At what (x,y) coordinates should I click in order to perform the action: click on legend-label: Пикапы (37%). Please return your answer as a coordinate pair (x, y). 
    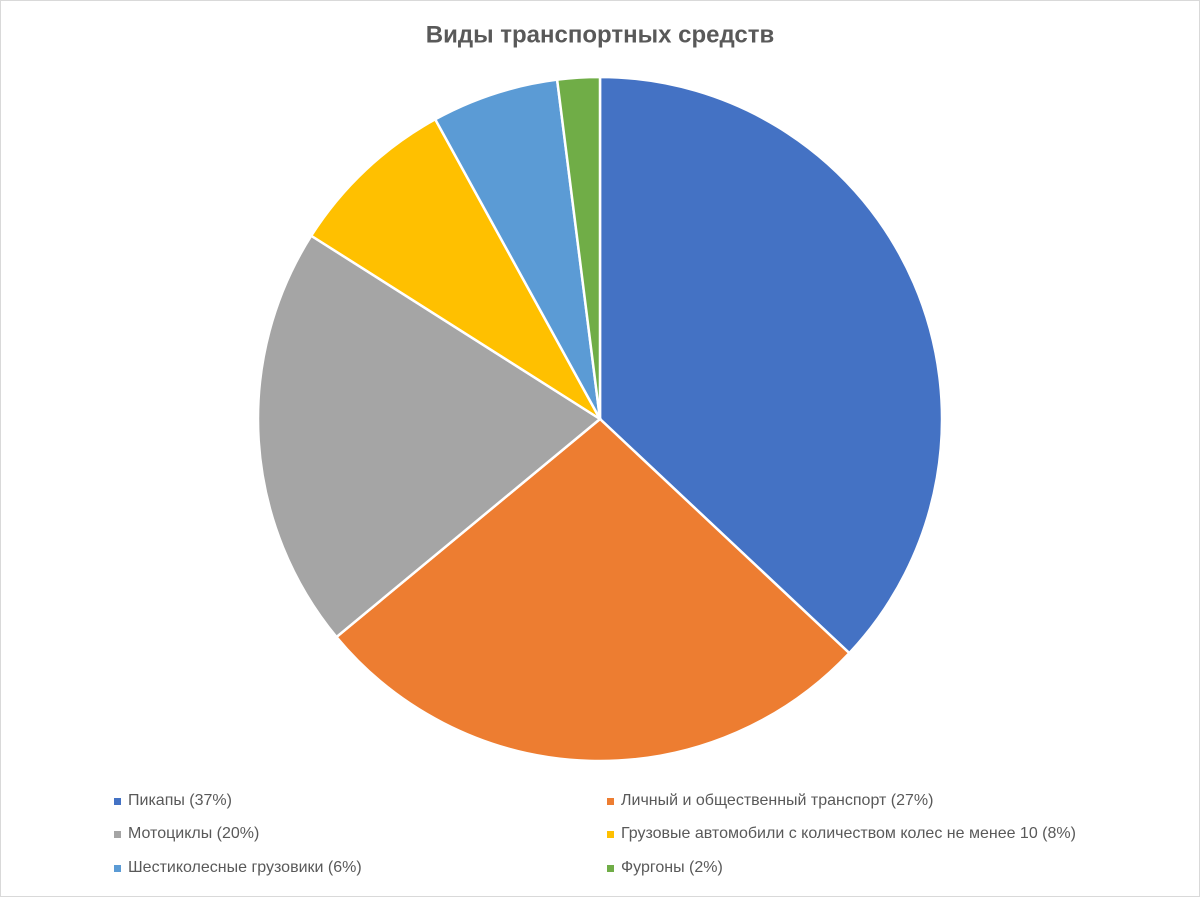
    Looking at the image, I should click on (180, 800).